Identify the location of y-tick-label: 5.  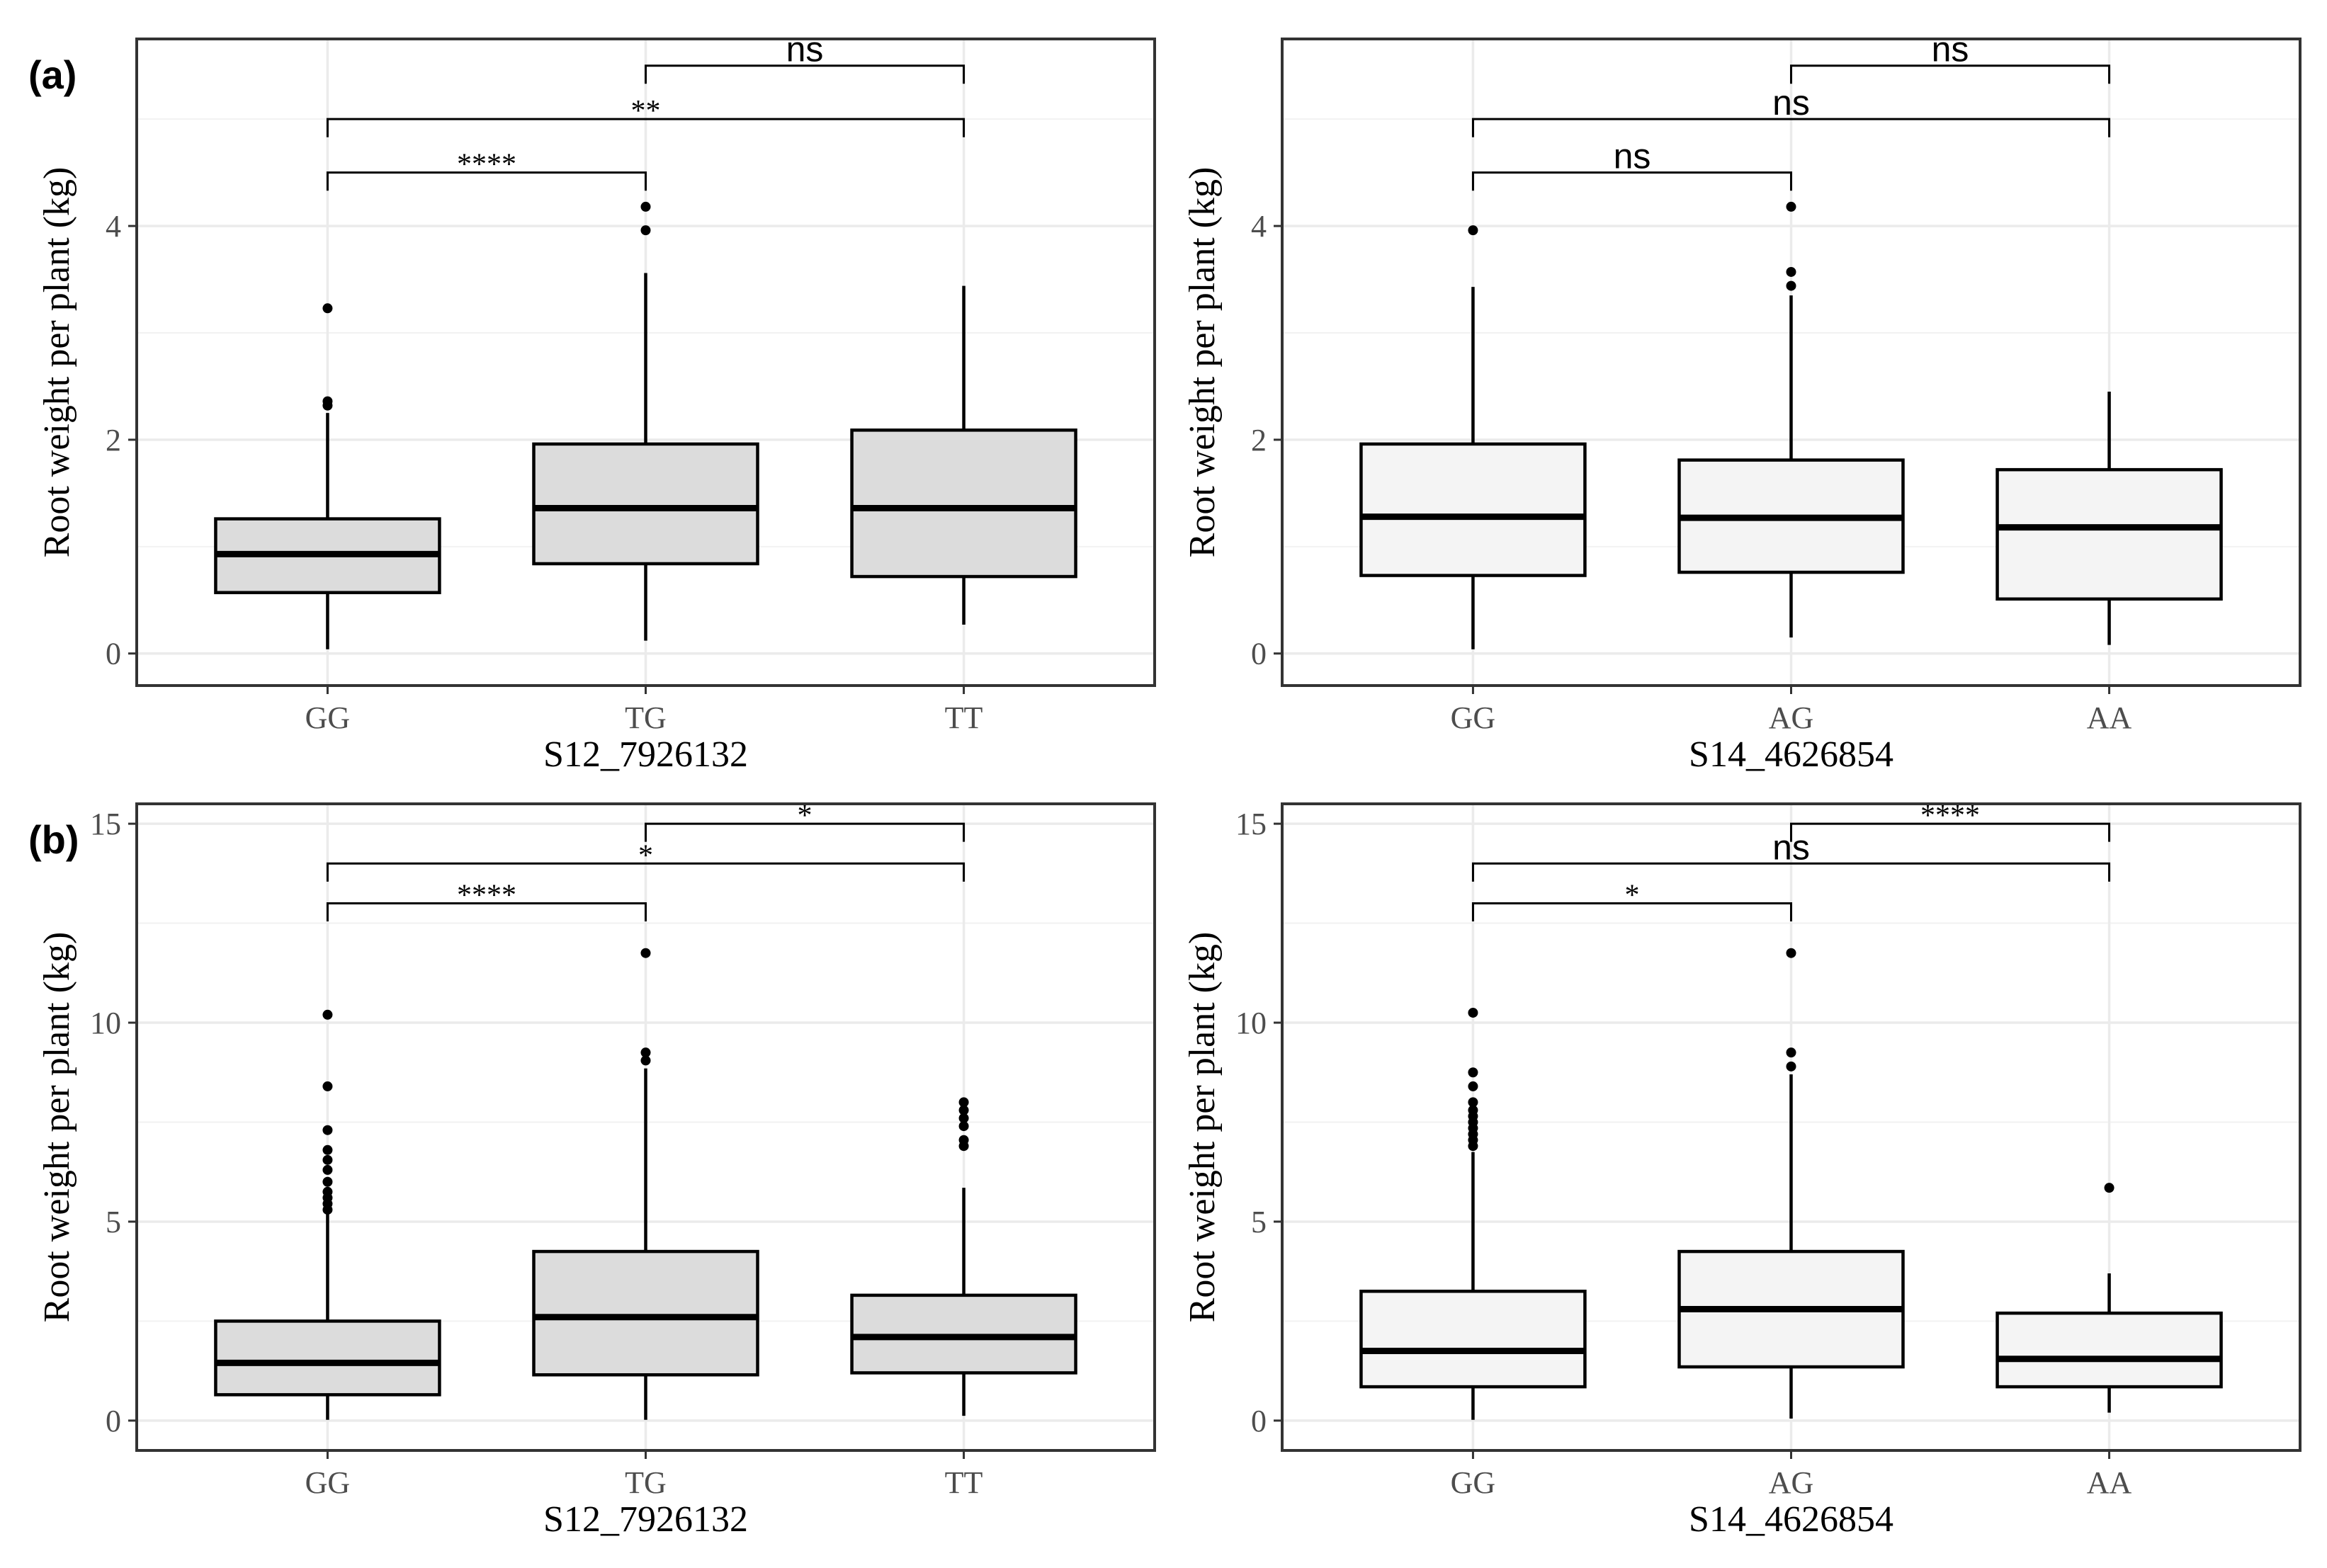
(1259, 1222).